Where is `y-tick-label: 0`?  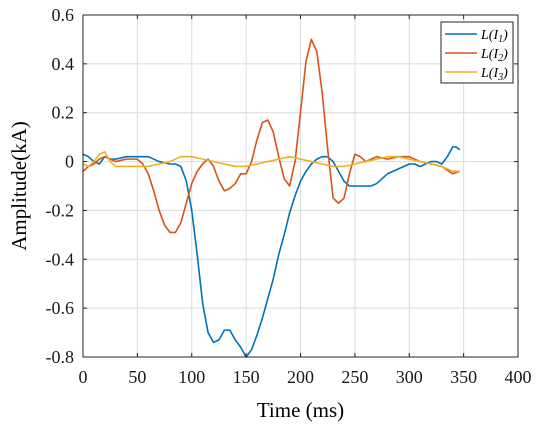 y-tick-label: 0 is located at coordinates (69, 162).